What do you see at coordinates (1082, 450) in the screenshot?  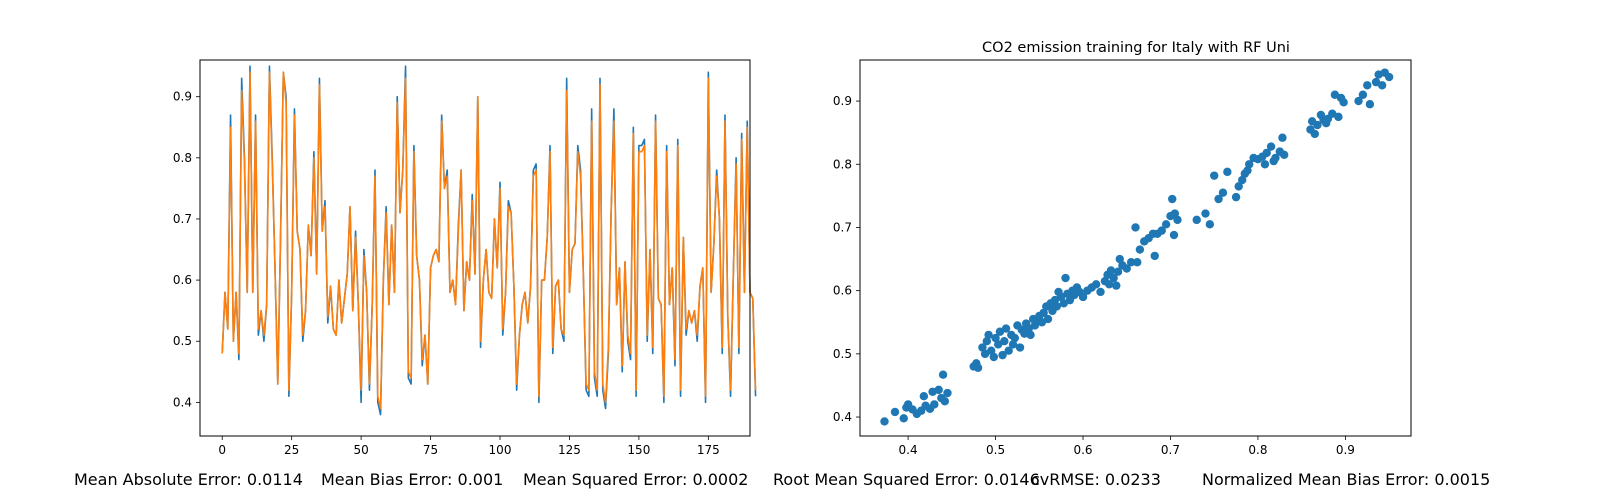 I see `scatter-chart-x-tick-label: 0.6` at bounding box center [1082, 450].